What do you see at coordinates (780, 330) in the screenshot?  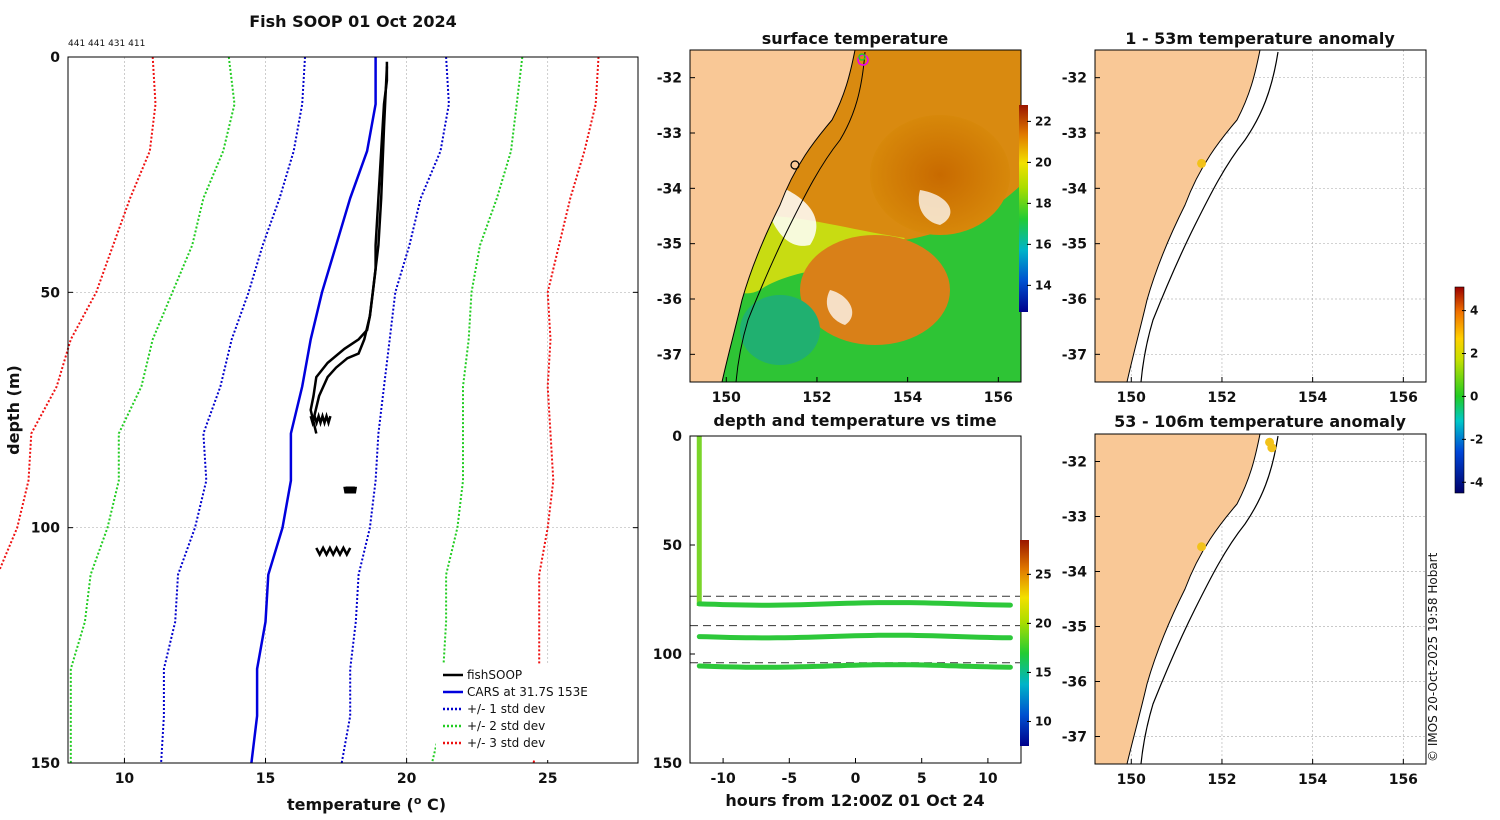 I see `sst-cold-eddy` at bounding box center [780, 330].